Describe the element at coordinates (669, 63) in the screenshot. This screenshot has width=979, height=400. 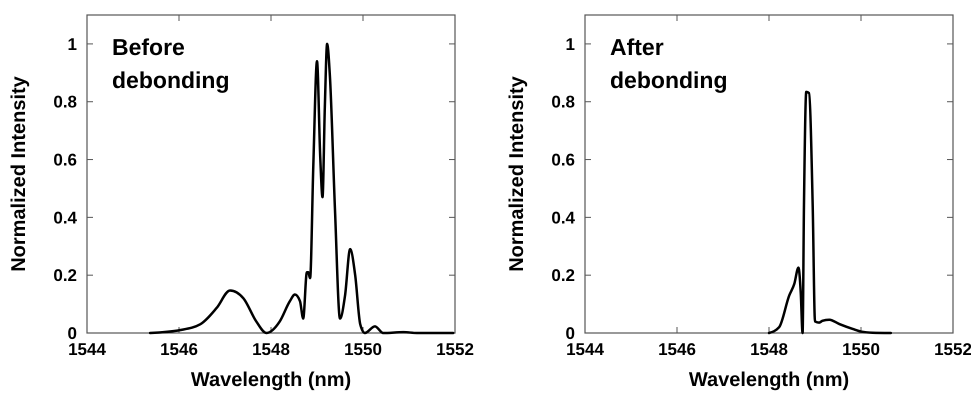
I see `annotation: After debonding` at that location.